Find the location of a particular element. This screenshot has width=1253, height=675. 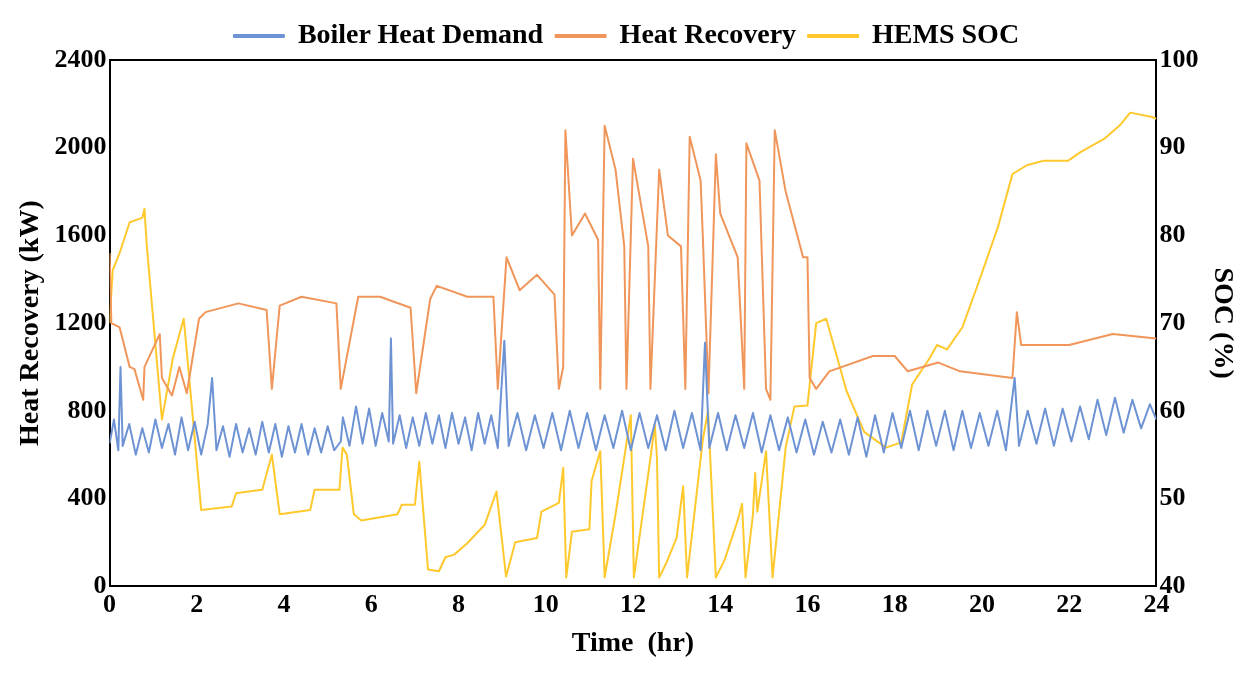

x-tick-label: 12 is located at coordinates (633, 603).